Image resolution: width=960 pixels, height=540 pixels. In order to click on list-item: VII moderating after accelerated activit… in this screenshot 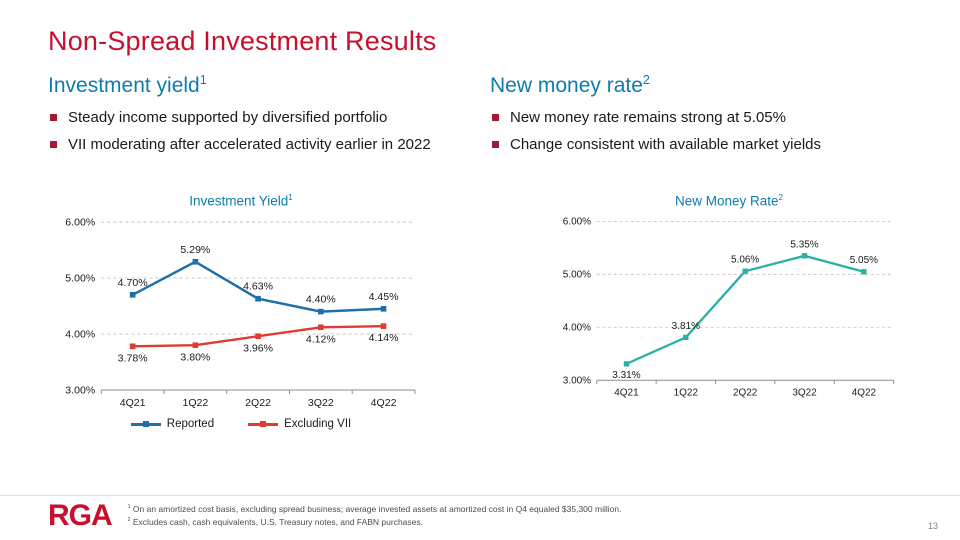, I will do `click(258, 145)`.